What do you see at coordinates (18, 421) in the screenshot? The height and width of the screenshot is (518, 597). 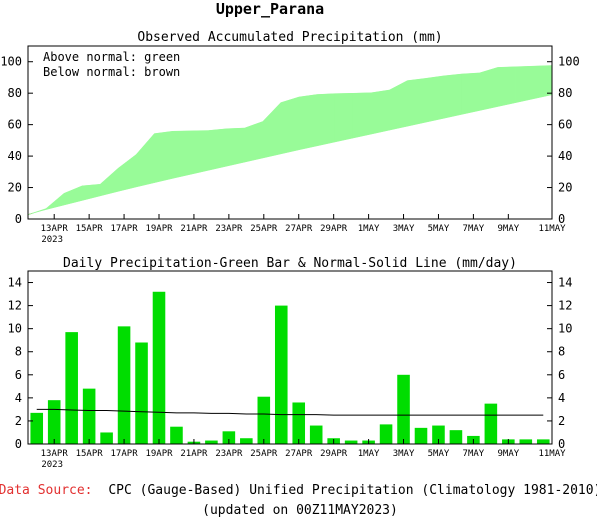 I see `bottom-ytick-label-left: 2` at bounding box center [18, 421].